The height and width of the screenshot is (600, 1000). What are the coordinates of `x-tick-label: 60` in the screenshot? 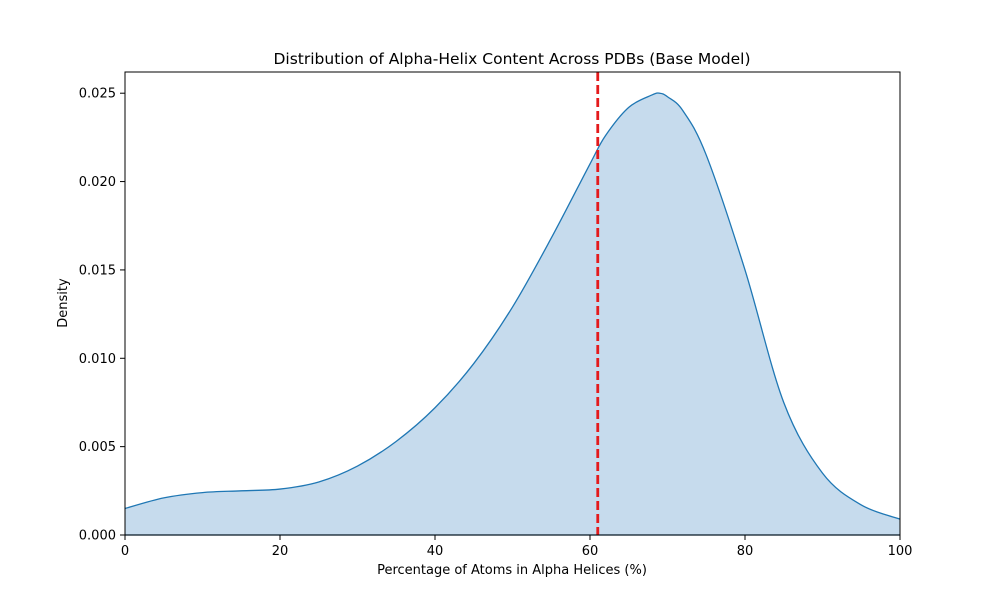 It's located at (590, 551).